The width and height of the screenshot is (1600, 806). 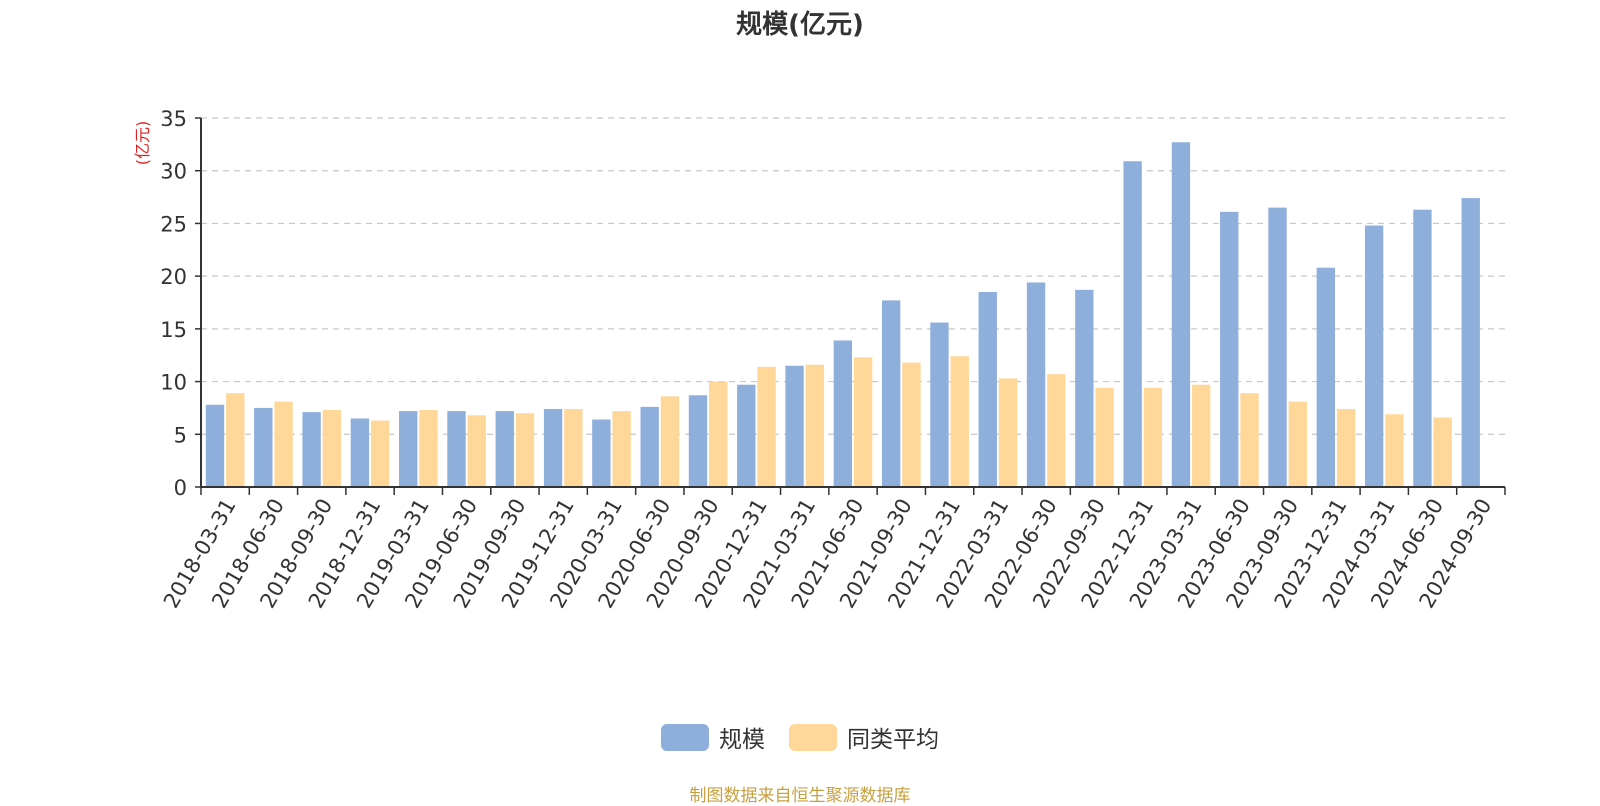 What do you see at coordinates (173, 277) in the screenshot?
I see `y-tick-label: 20` at bounding box center [173, 277].